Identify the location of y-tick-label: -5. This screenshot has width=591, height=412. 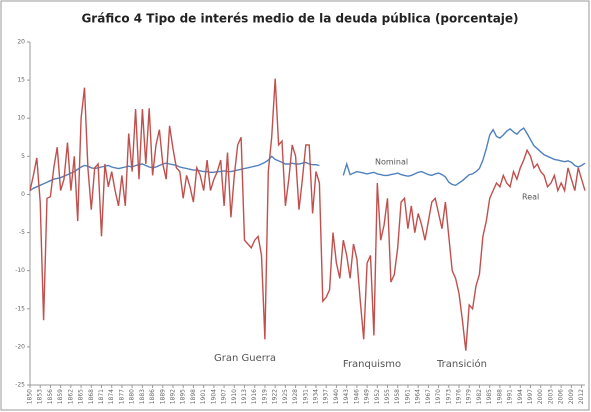
(22, 232).